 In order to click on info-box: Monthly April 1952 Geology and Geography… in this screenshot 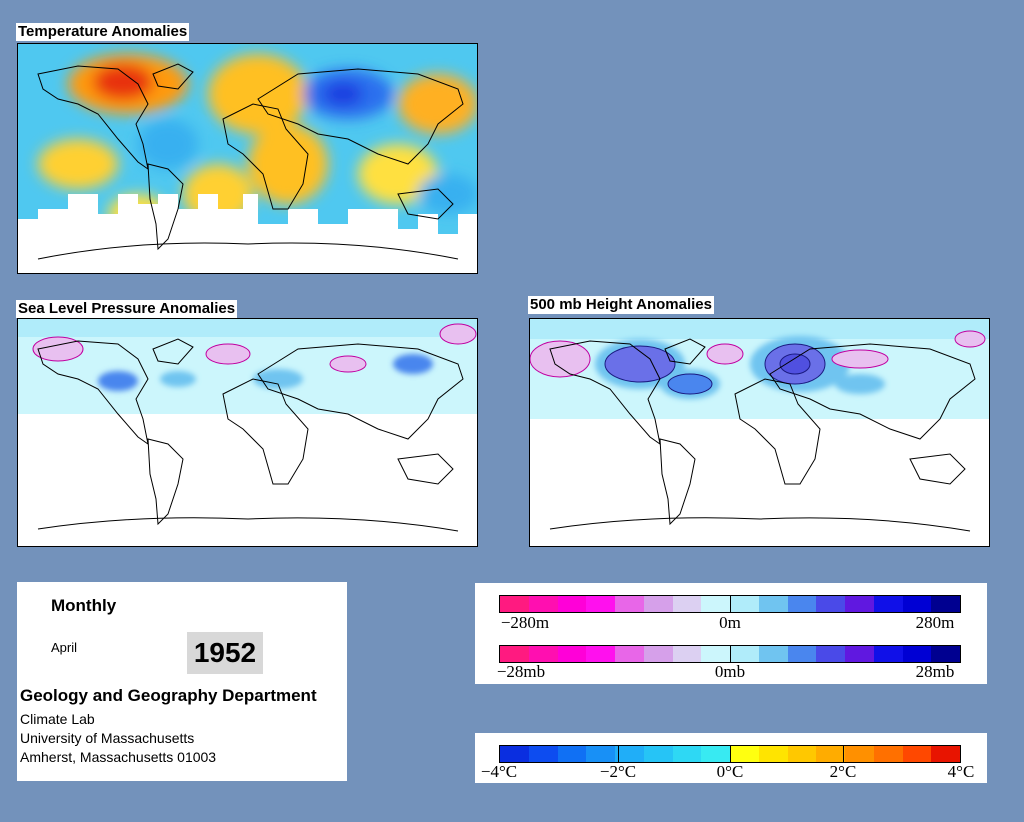, I will do `click(182, 681)`.